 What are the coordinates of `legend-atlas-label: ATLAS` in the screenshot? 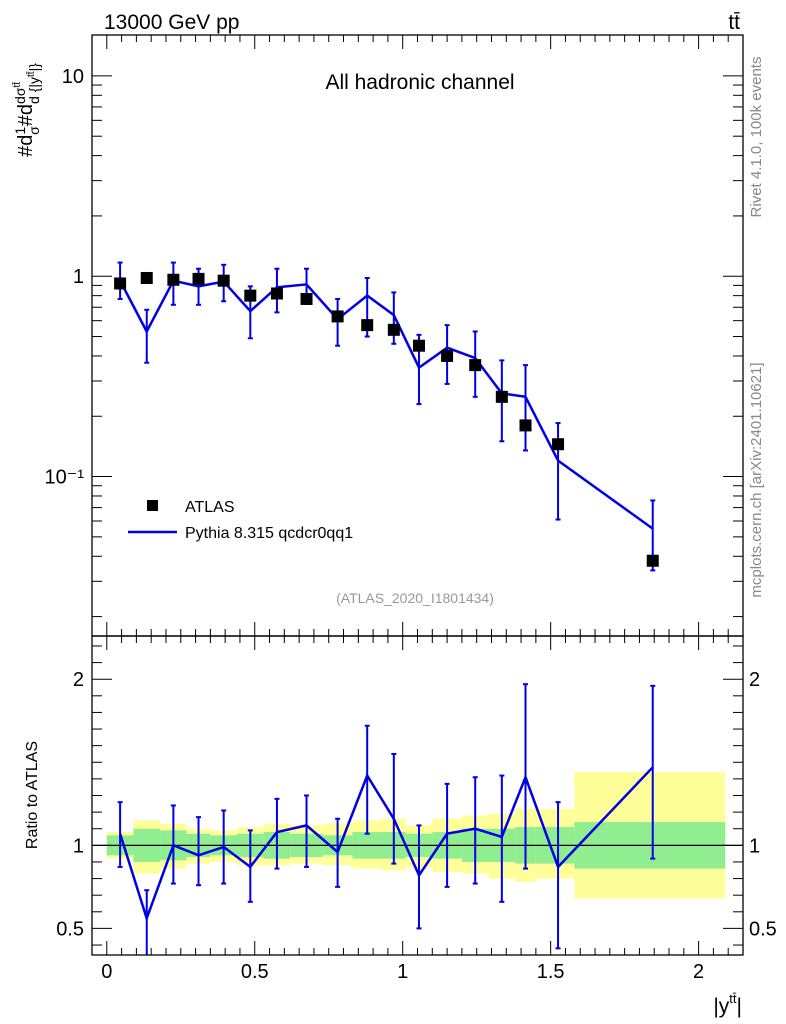 It's located at (210, 507).